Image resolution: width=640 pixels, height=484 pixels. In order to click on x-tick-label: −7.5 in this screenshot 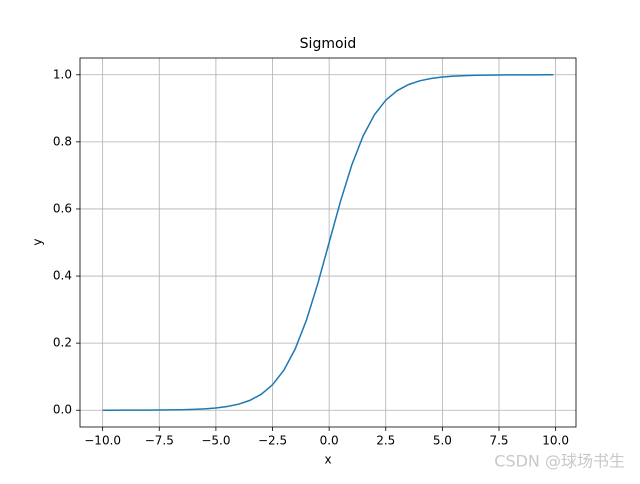, I will do `click(159, 441)`.